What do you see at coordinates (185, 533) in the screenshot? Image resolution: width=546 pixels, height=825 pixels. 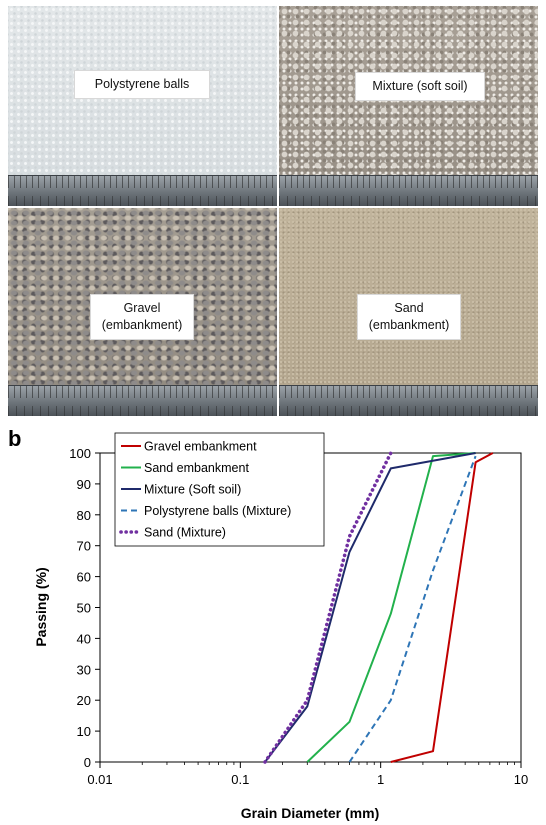 I see `legend-label: Sand (Mixture)` at bounding box center [185, 533].